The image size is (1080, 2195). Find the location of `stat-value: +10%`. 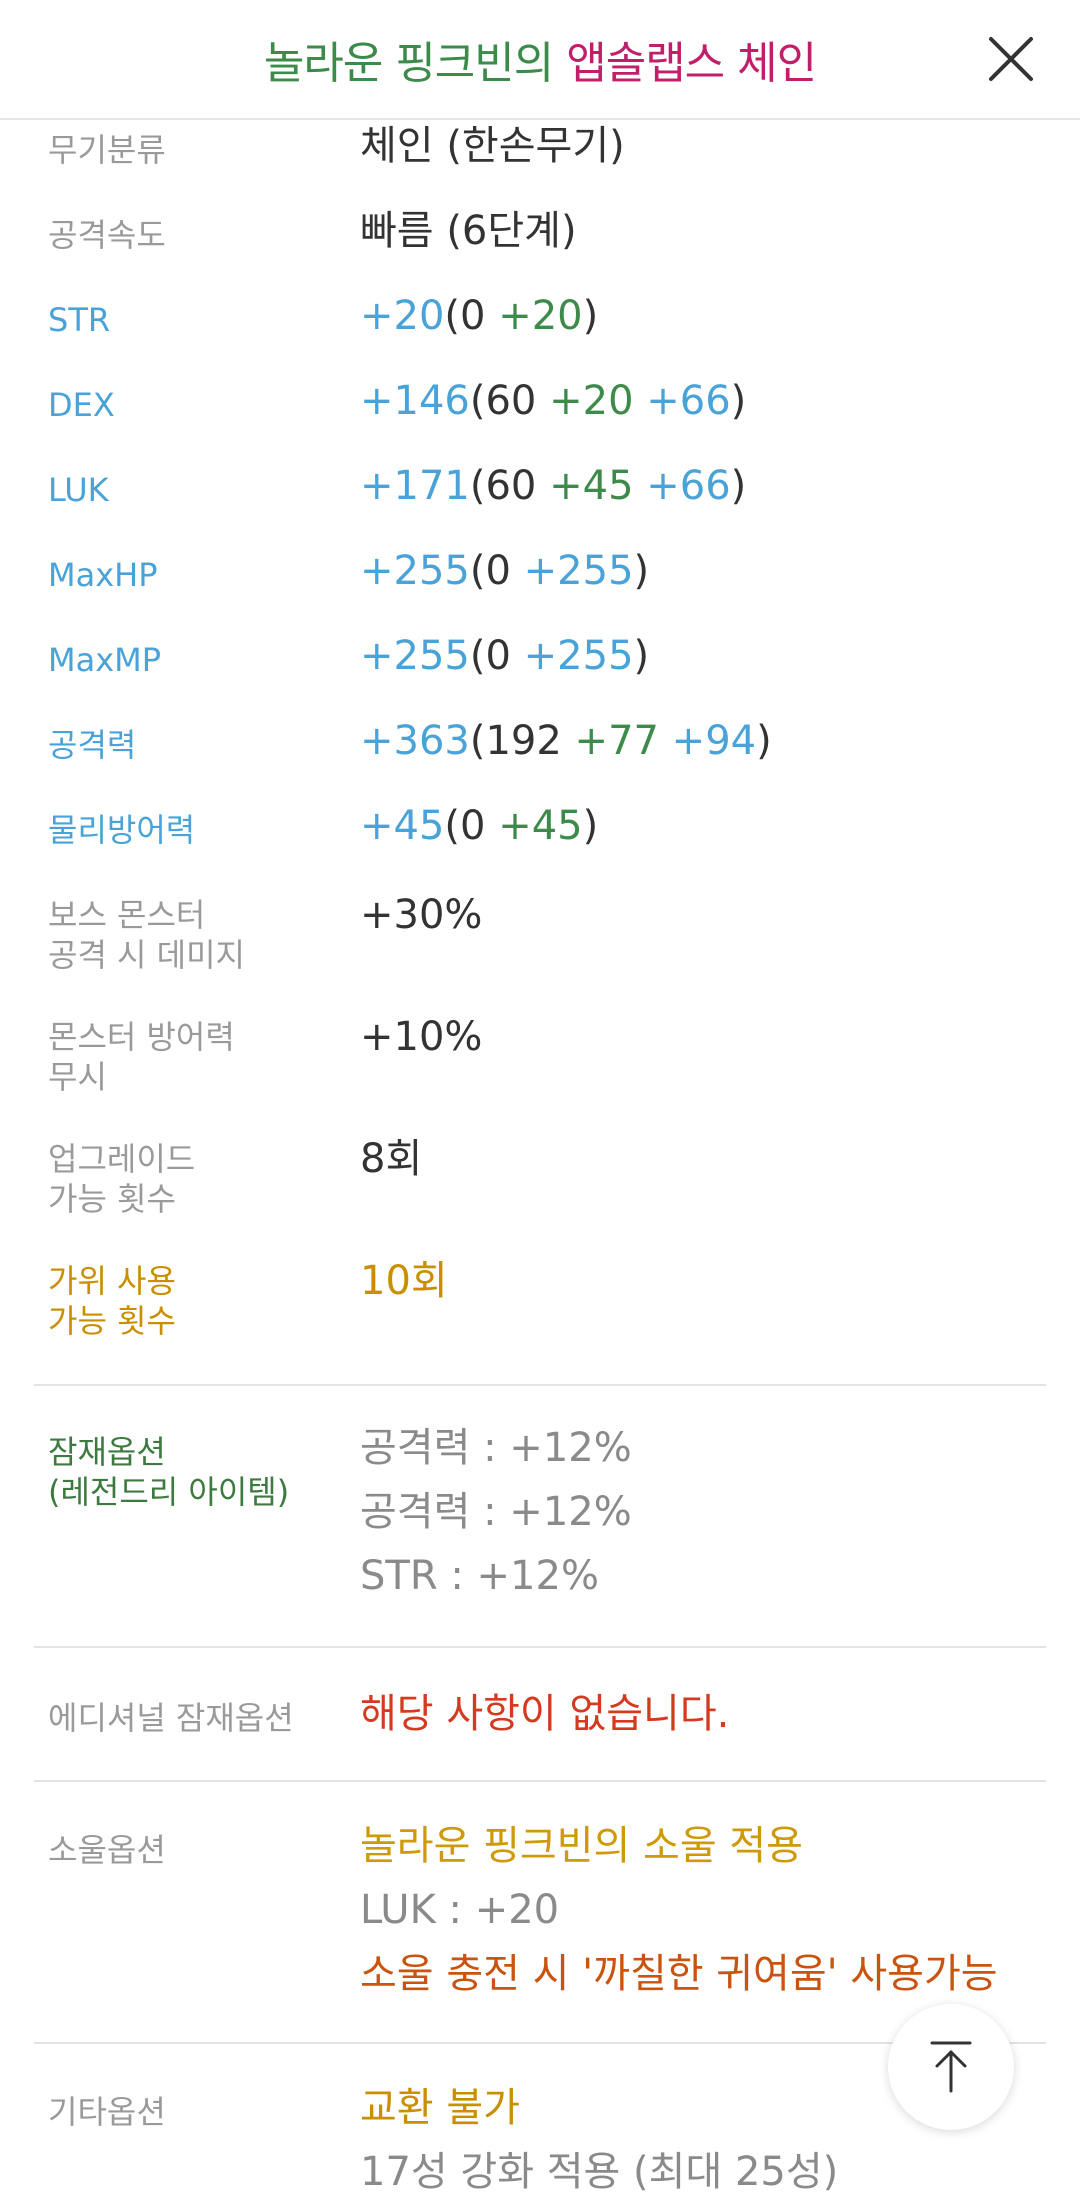

stat-value: +10% is located at coordinates (421, 1037).